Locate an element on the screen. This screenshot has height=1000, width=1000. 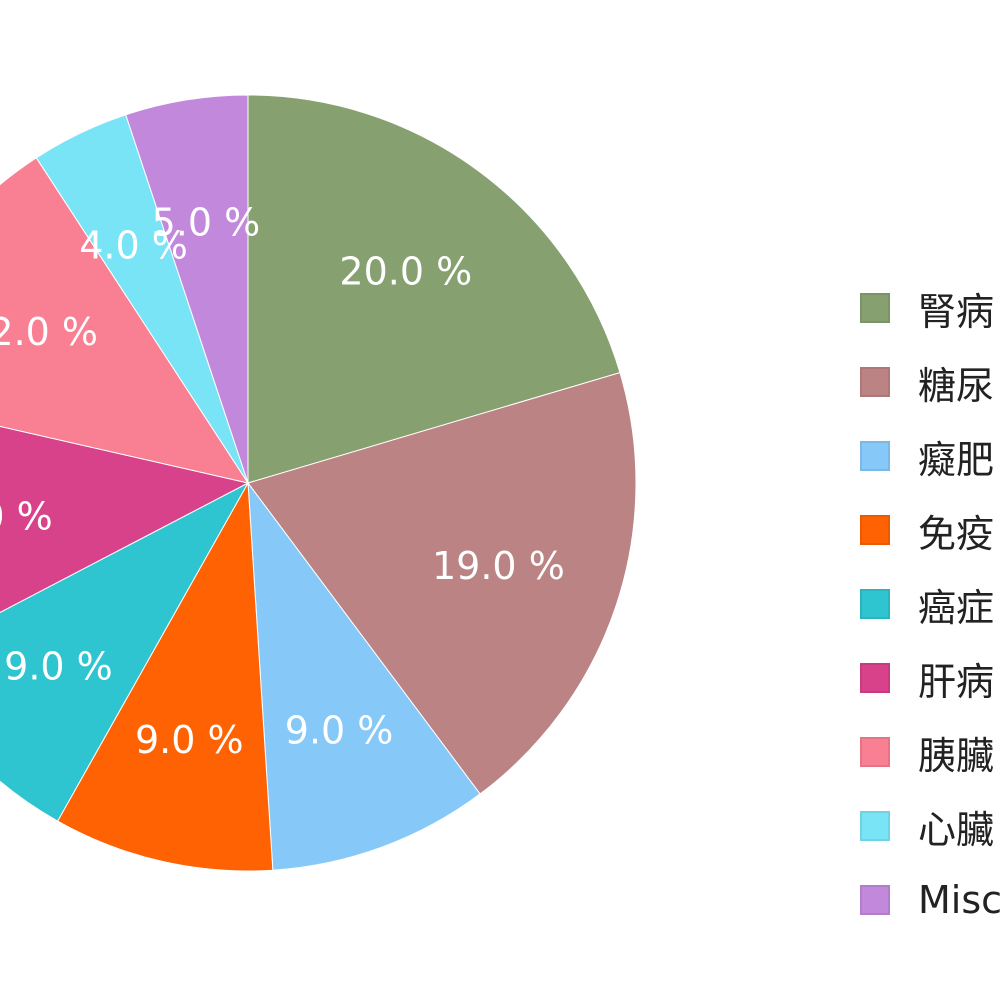
pie-slice-label-1: 19.0 % is located at coordinates (498, 566).